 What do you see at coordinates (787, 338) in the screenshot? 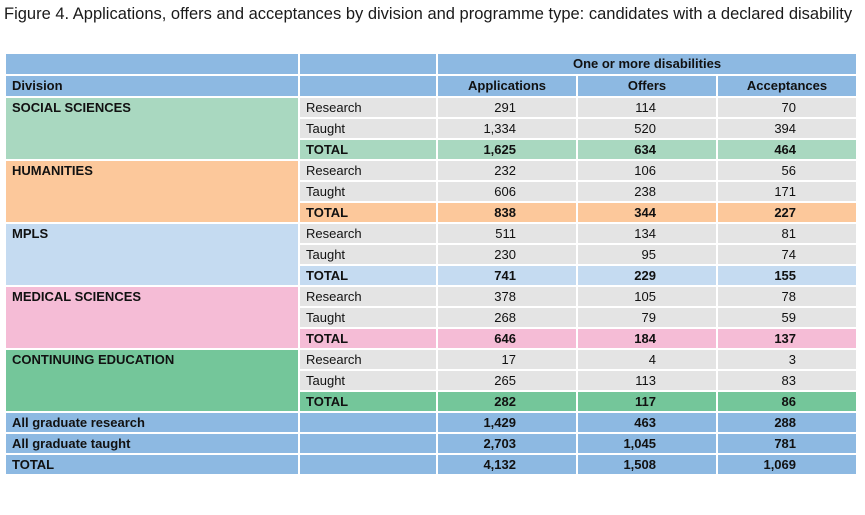
I see `acceptances-value: 137` at bounding box center [787, 338].